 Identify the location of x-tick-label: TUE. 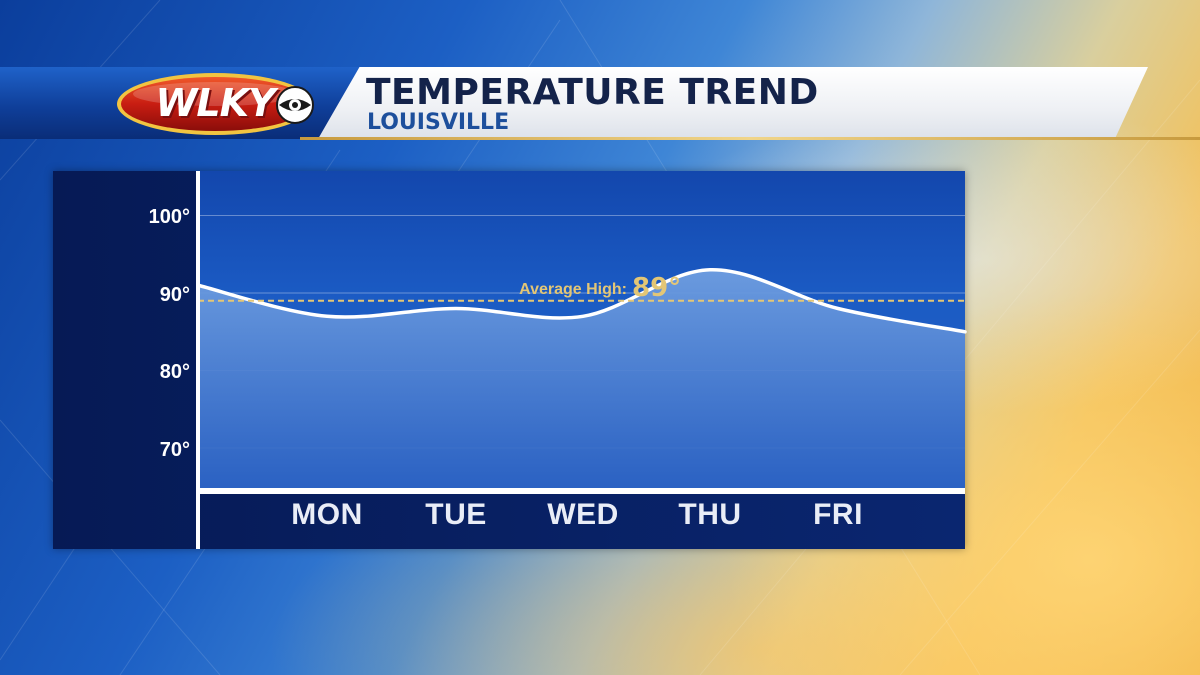
(456, 514).